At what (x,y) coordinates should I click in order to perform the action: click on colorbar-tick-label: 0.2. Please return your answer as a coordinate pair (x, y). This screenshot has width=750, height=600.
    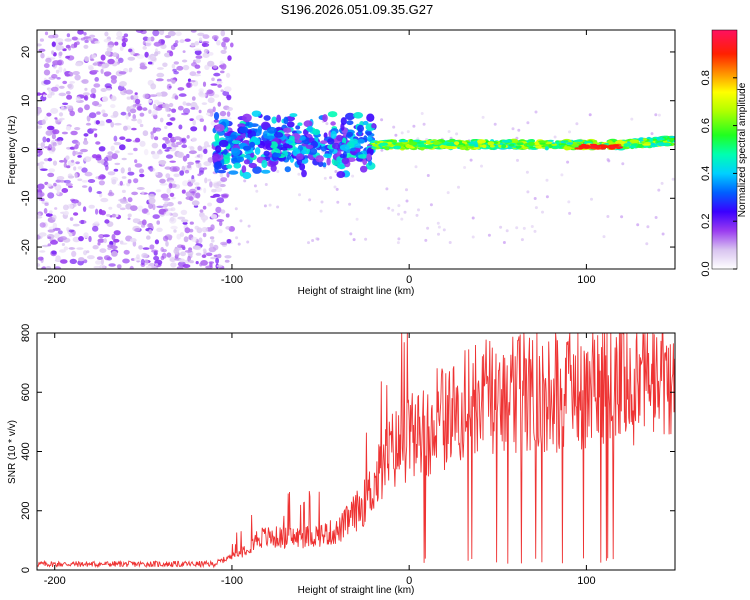
    Looking at the image, I should click on (706, 221).